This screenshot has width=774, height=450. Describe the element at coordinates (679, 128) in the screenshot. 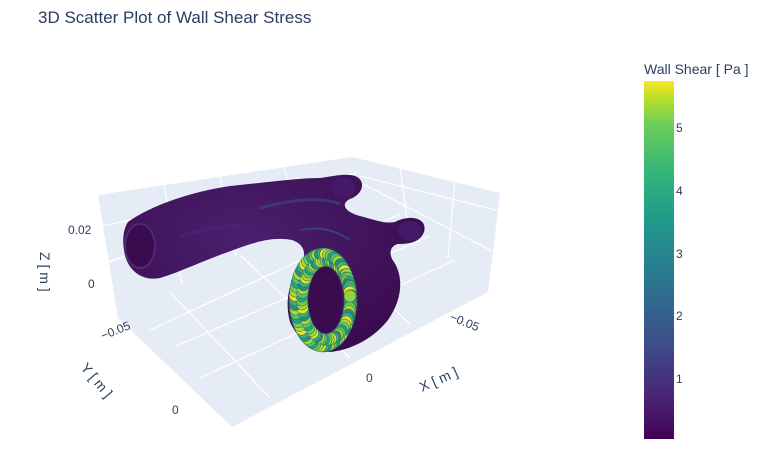

I see `colorbar-tick-5: 5` at that location.